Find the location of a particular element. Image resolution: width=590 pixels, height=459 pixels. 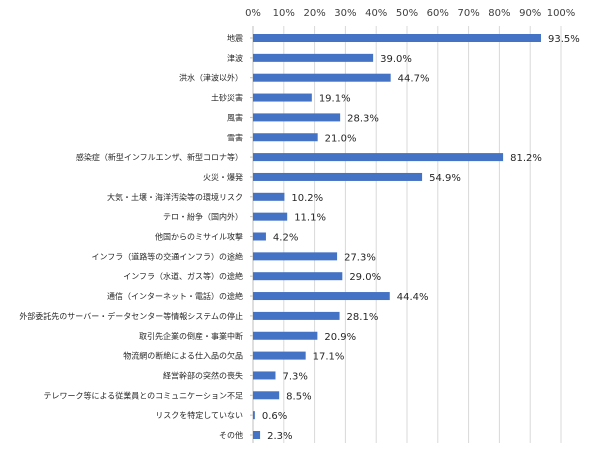

category-label: 通信（インターネット・電話）の途絶 is located at coordinates (175, 296).